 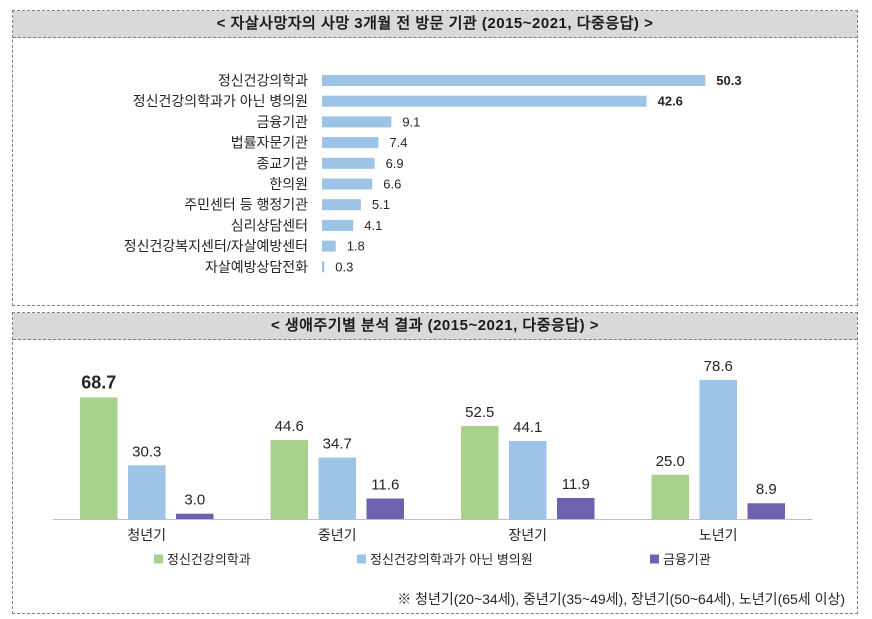 What do you see at coordinates (670, 461) in the screenshot?
I see `value-label: 25.0` at bounding box center [670, 461].